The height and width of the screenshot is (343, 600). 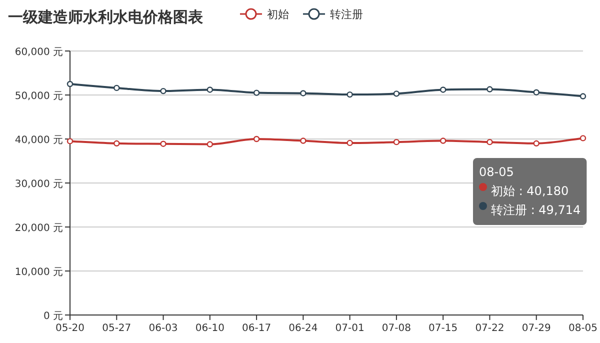 What do you see at coordinates (530, 191) in the screenshot?
I see `annotation: 初始 : 40,180` at bounding box center [530, 191].